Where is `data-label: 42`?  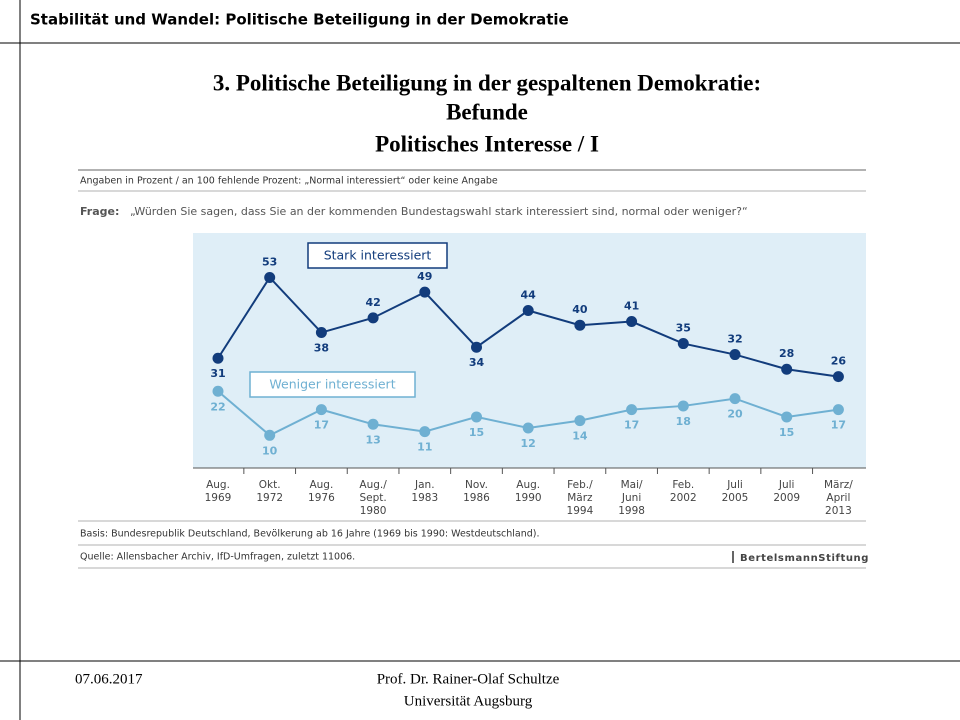
data-label: 42 is located at coordinates (372, 302).